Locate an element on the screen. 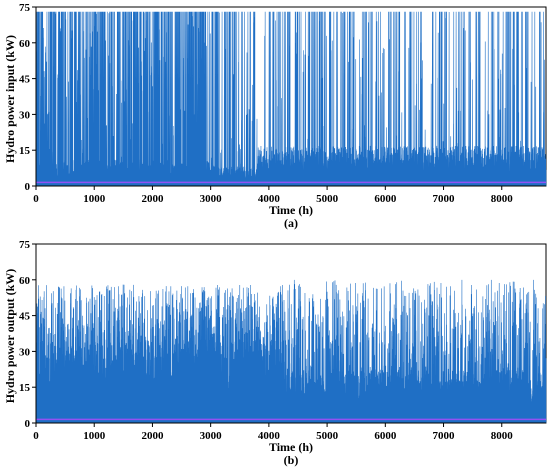 Image resolution: width=550 pixels, height=473 pixels. y-tick-label-b: 45 is located at coordinates (25, 317).